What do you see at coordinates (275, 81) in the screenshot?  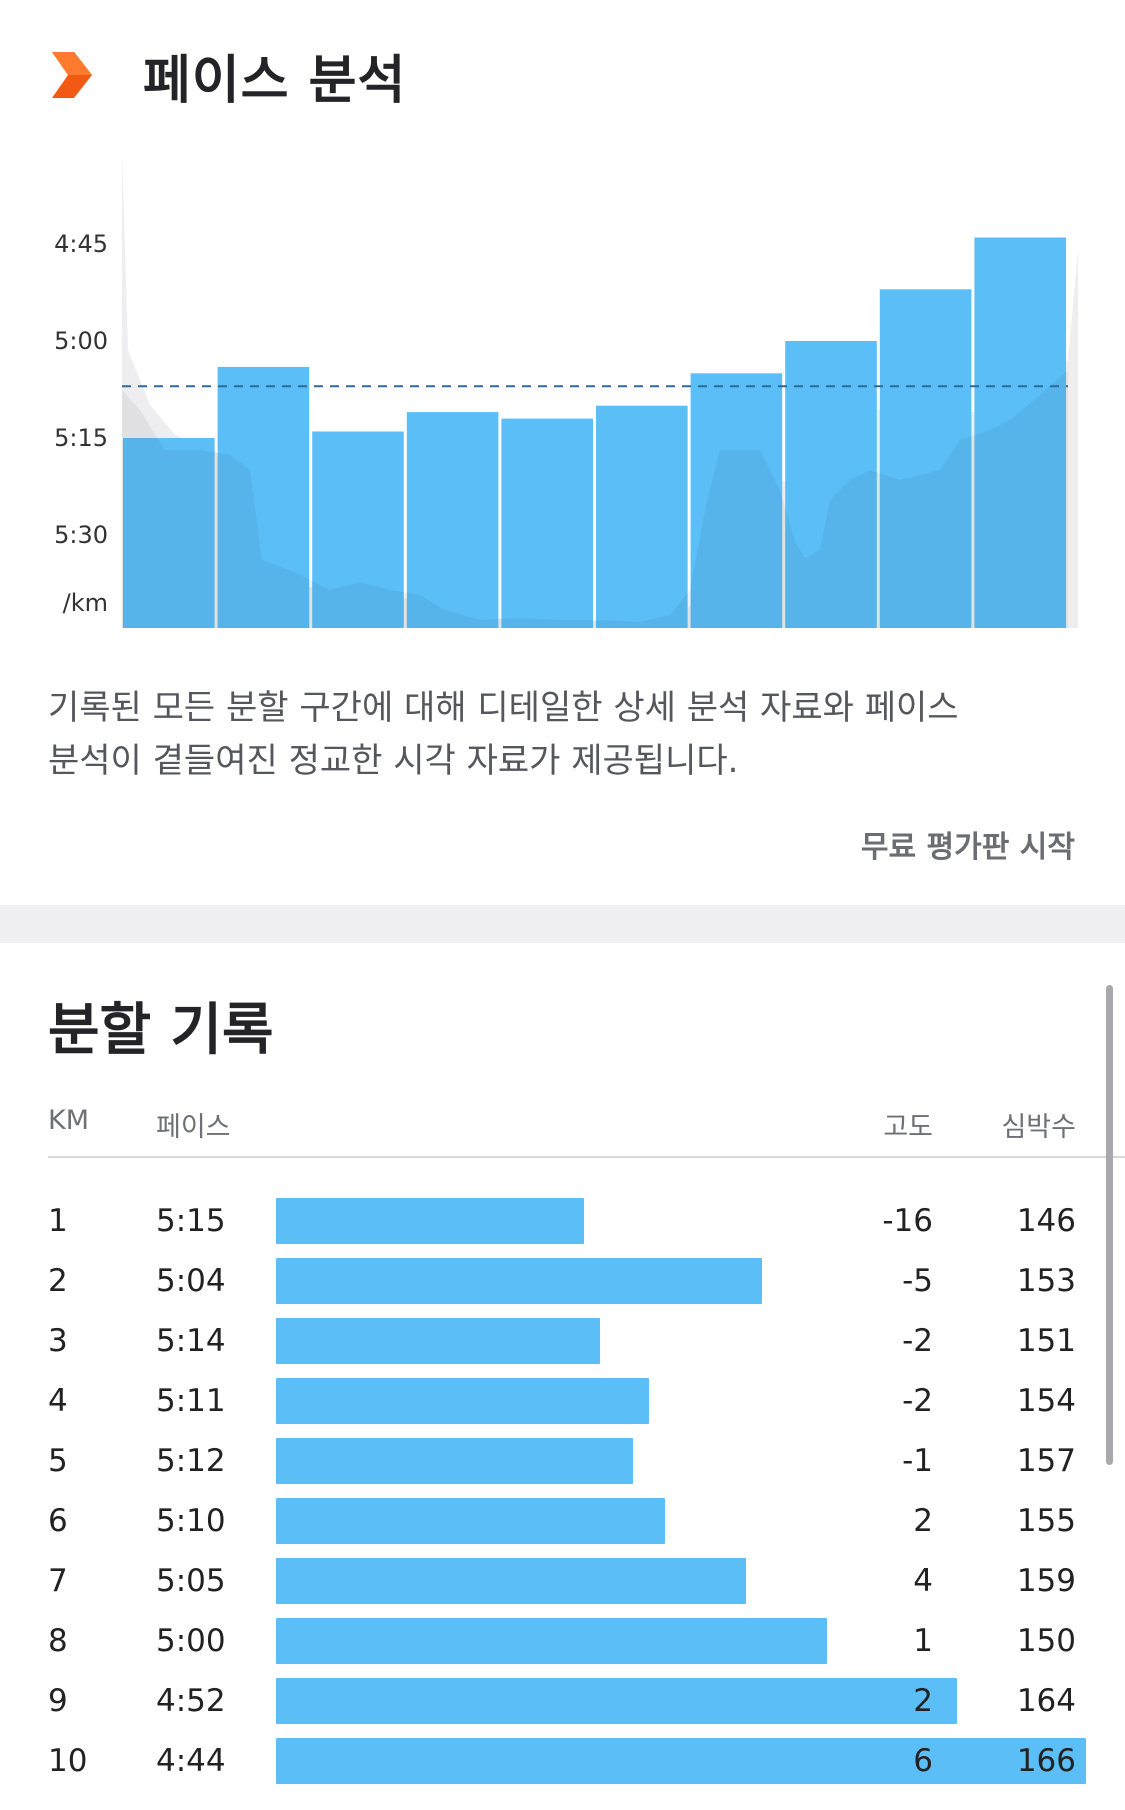 I see `pace-analysis-title: 페이스 분석` at bounding box center [275, 81].